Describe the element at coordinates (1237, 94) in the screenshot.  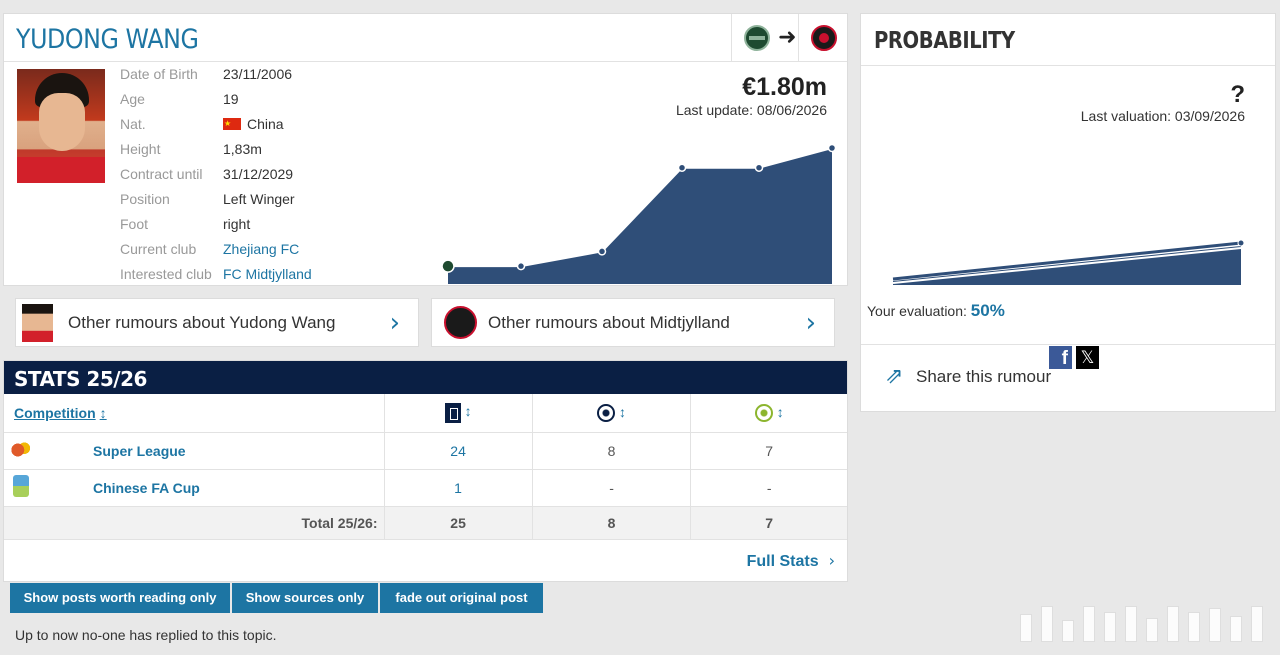
I see `probability-value: ?` at that location.